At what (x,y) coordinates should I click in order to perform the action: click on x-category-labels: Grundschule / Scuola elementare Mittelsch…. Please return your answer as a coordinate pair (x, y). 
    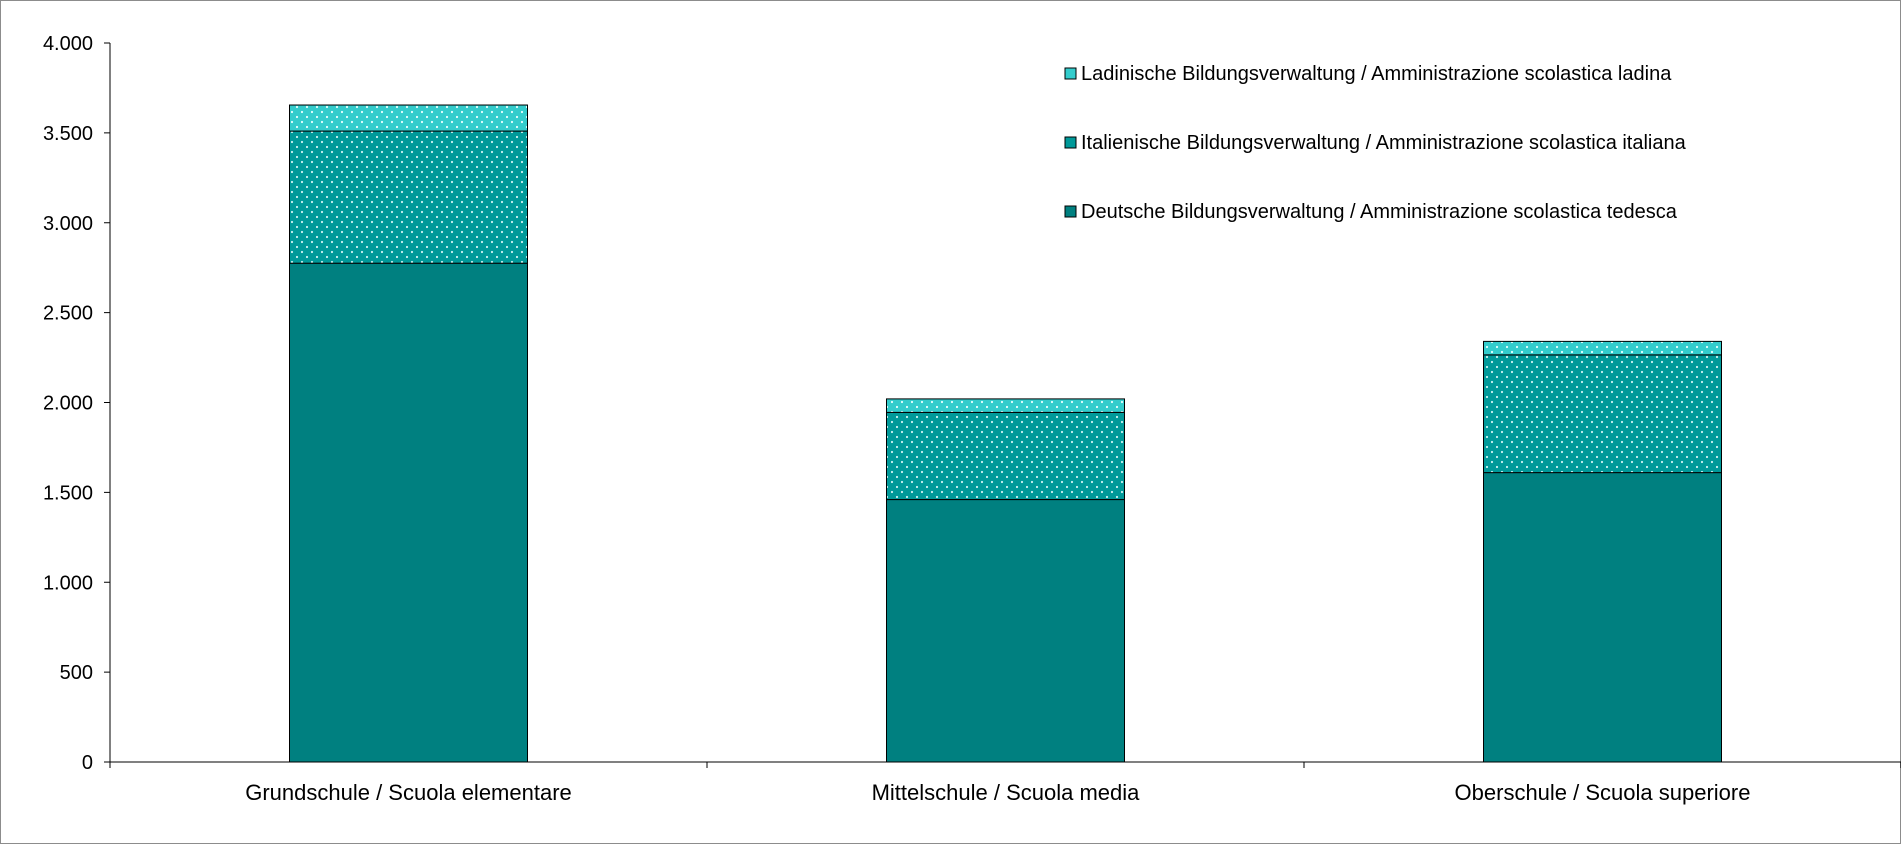
    Looking at the image, I should click on (997, 792).